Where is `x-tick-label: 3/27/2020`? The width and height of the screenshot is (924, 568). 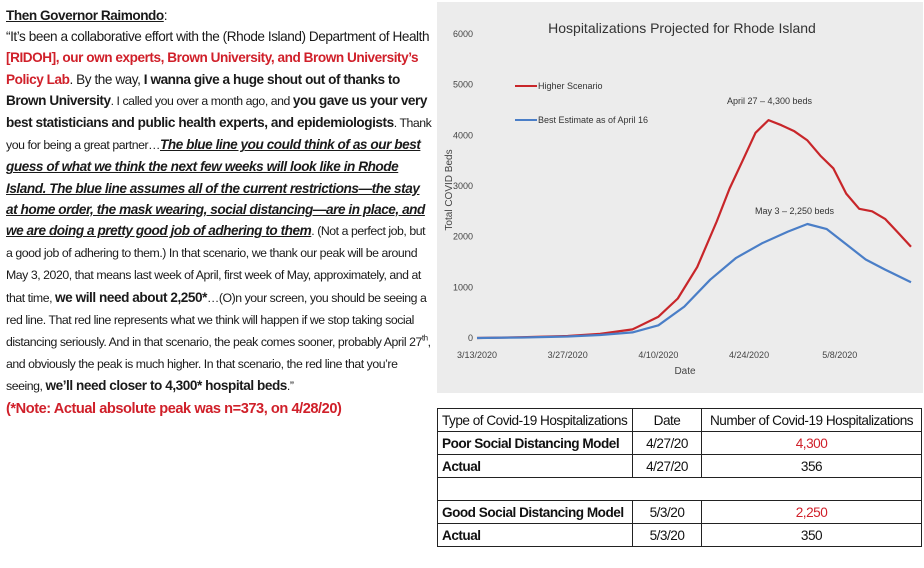
x-tick-label: 3/27/2020 is located at coordinates (568, 355).